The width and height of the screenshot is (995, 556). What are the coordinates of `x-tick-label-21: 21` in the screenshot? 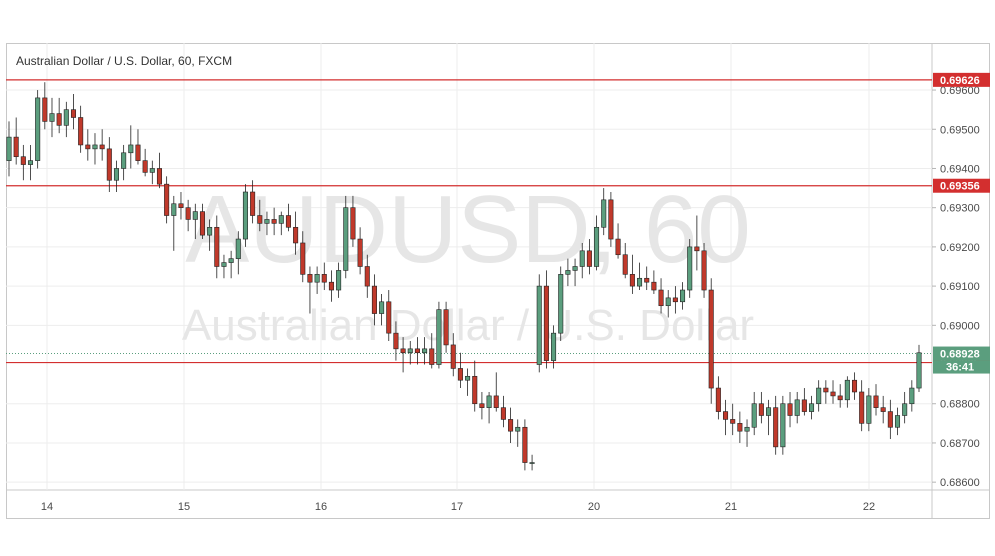 It's located at (731, 507).